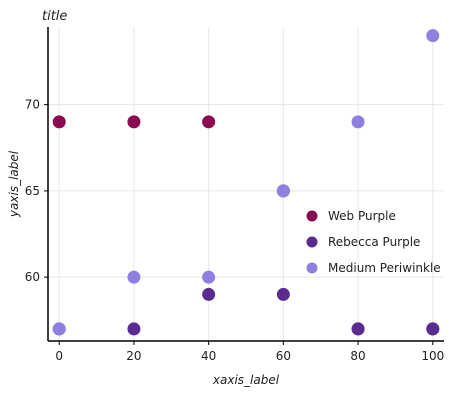  I want to click on legend-label-web-purple: Web Purple, so click(362, 216).